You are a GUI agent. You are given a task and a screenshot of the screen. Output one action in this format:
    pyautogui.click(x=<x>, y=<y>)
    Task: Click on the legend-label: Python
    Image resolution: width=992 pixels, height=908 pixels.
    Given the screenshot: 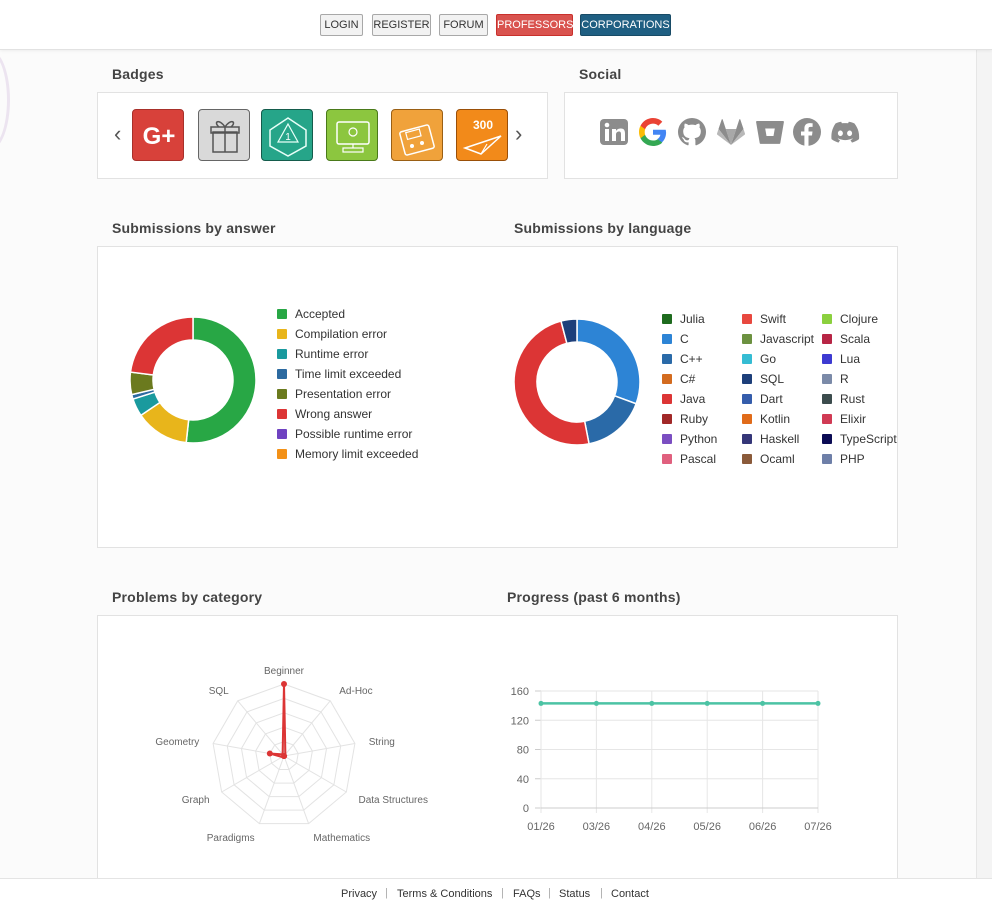 What is the action you would take?
    pyautogui.click(x=699, y=439)
    